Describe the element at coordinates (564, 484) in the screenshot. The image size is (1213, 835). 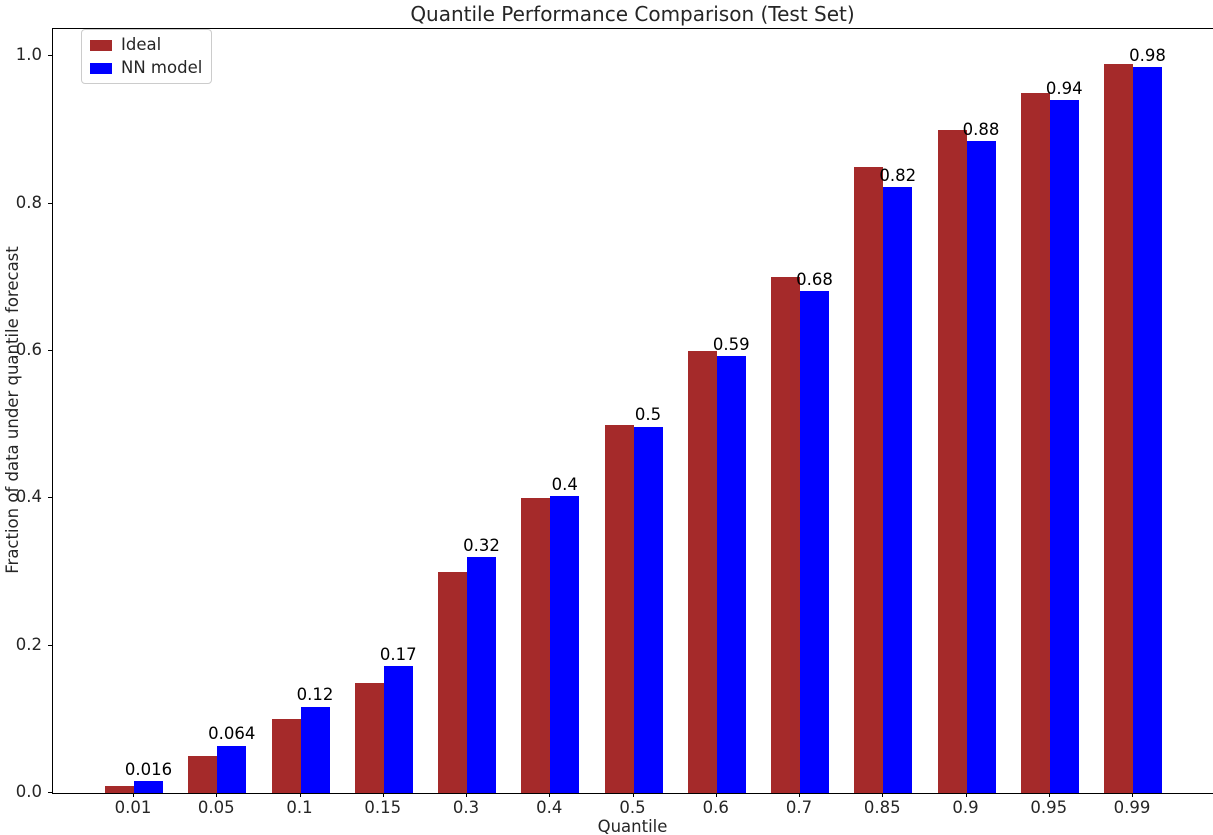
I see `bar-value-label: 0.4` at that location.